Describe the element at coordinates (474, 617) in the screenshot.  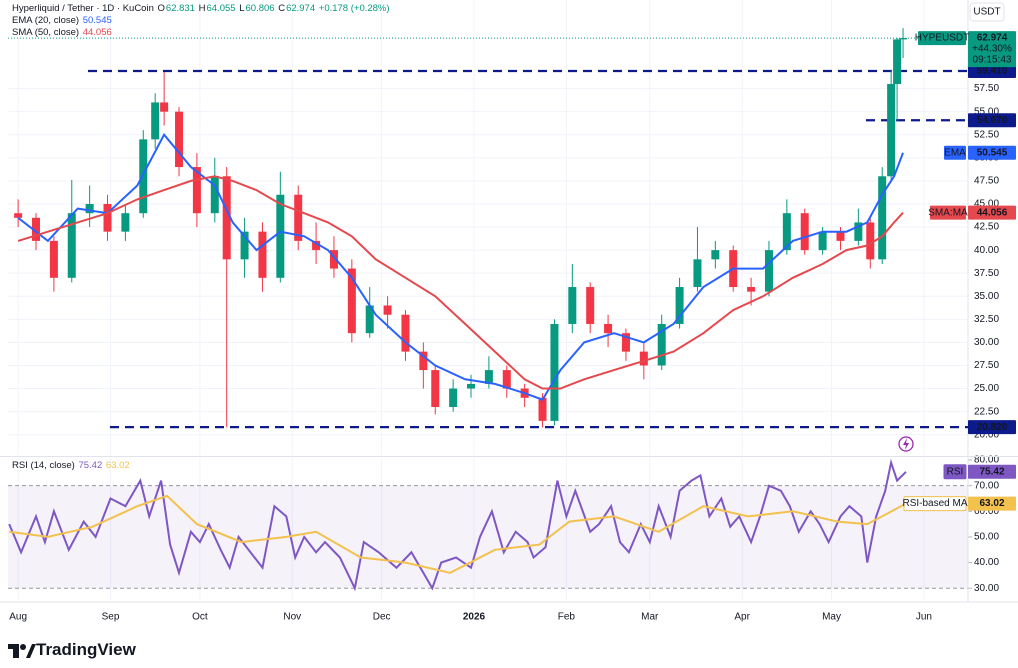
I see `x-tick-label: 2026` at that location.